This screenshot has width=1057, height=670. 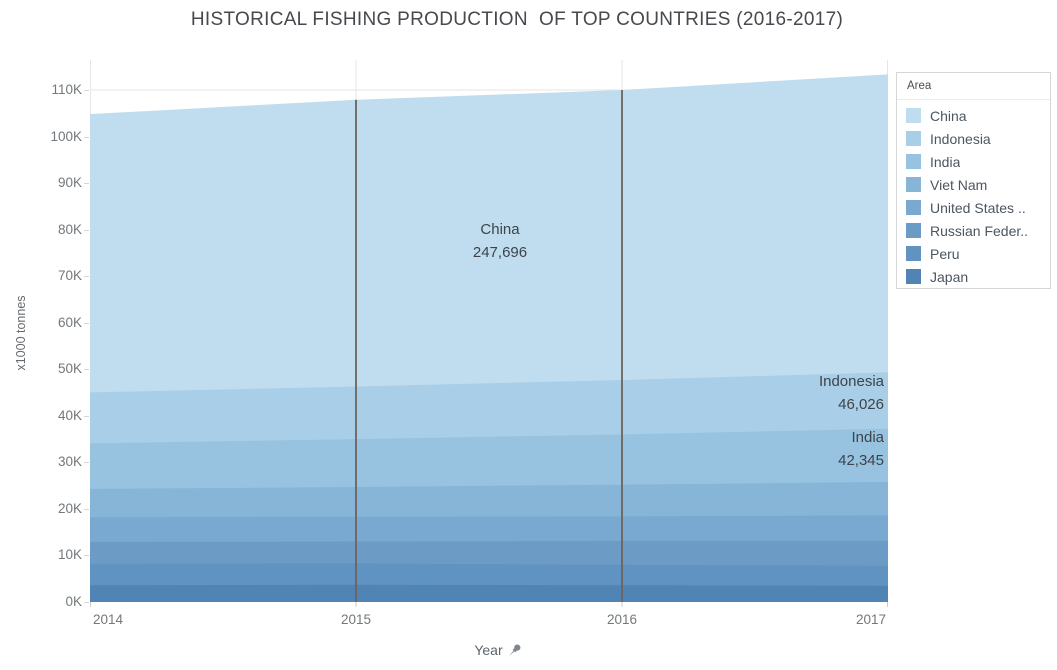 I want to click on y-tick-label: 60K, so click(x=61, y=323).